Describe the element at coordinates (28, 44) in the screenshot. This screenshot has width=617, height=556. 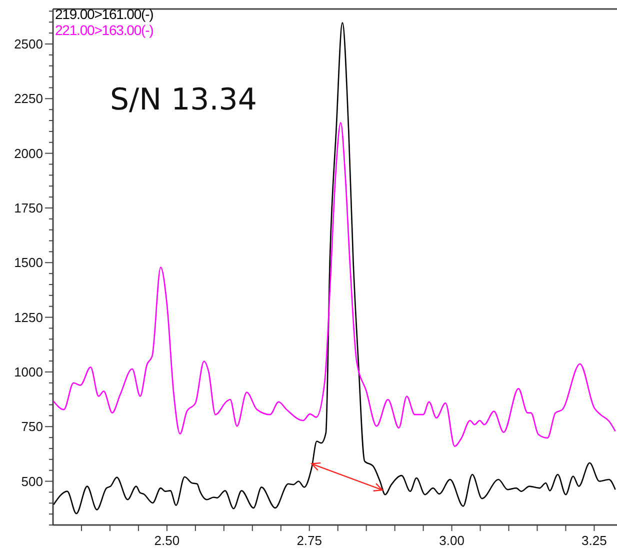
I see `y-tick-label: 2500` at that location.